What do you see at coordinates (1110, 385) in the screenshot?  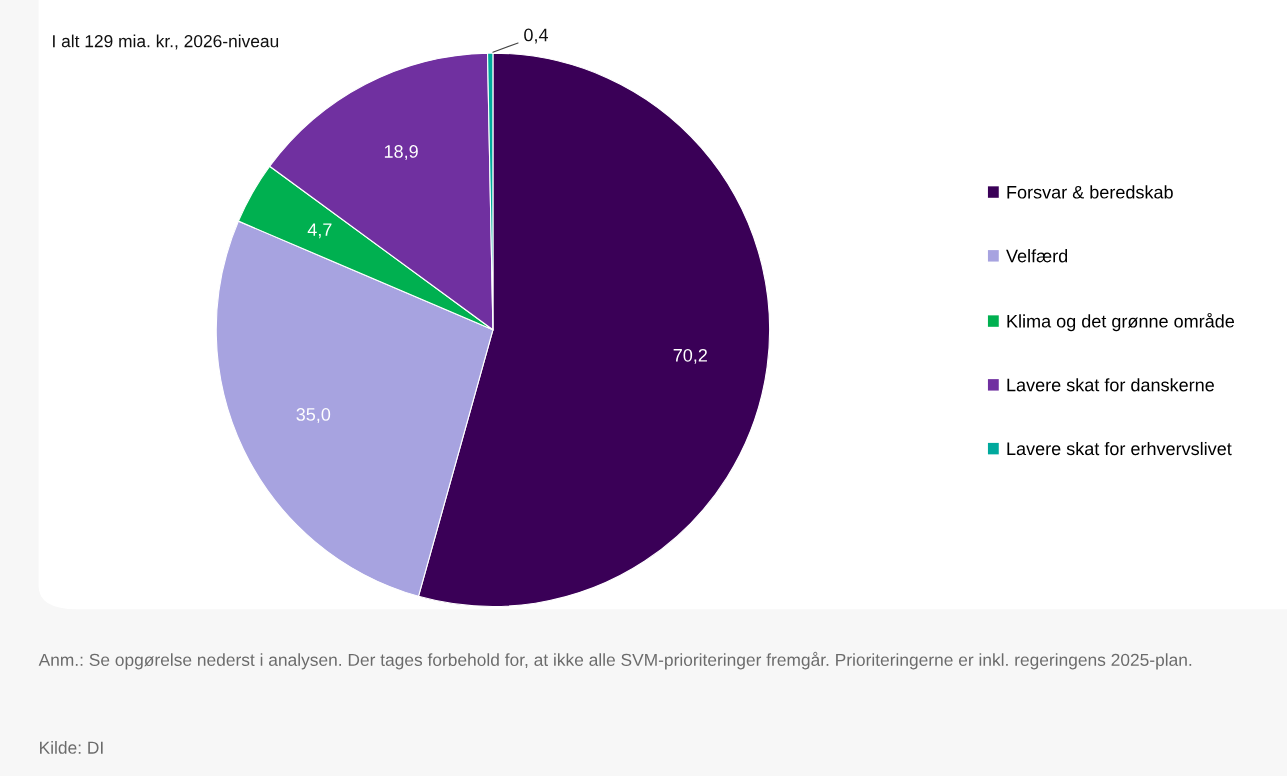 I see `legend-label: Lavere skat for danskerne` at bounding box center [1110, 385].